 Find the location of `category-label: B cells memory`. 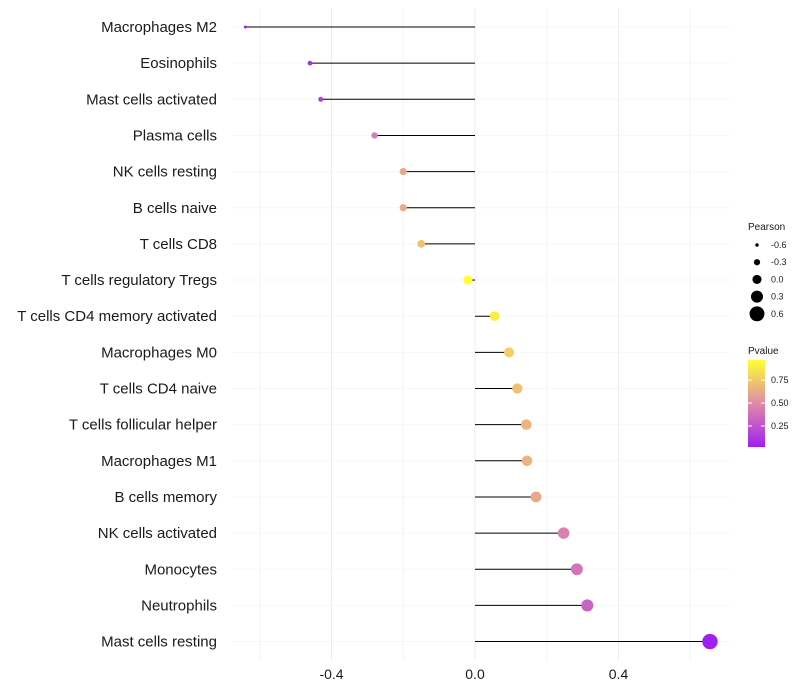

category-label: B cells memory is located at coordinates (165, 497).